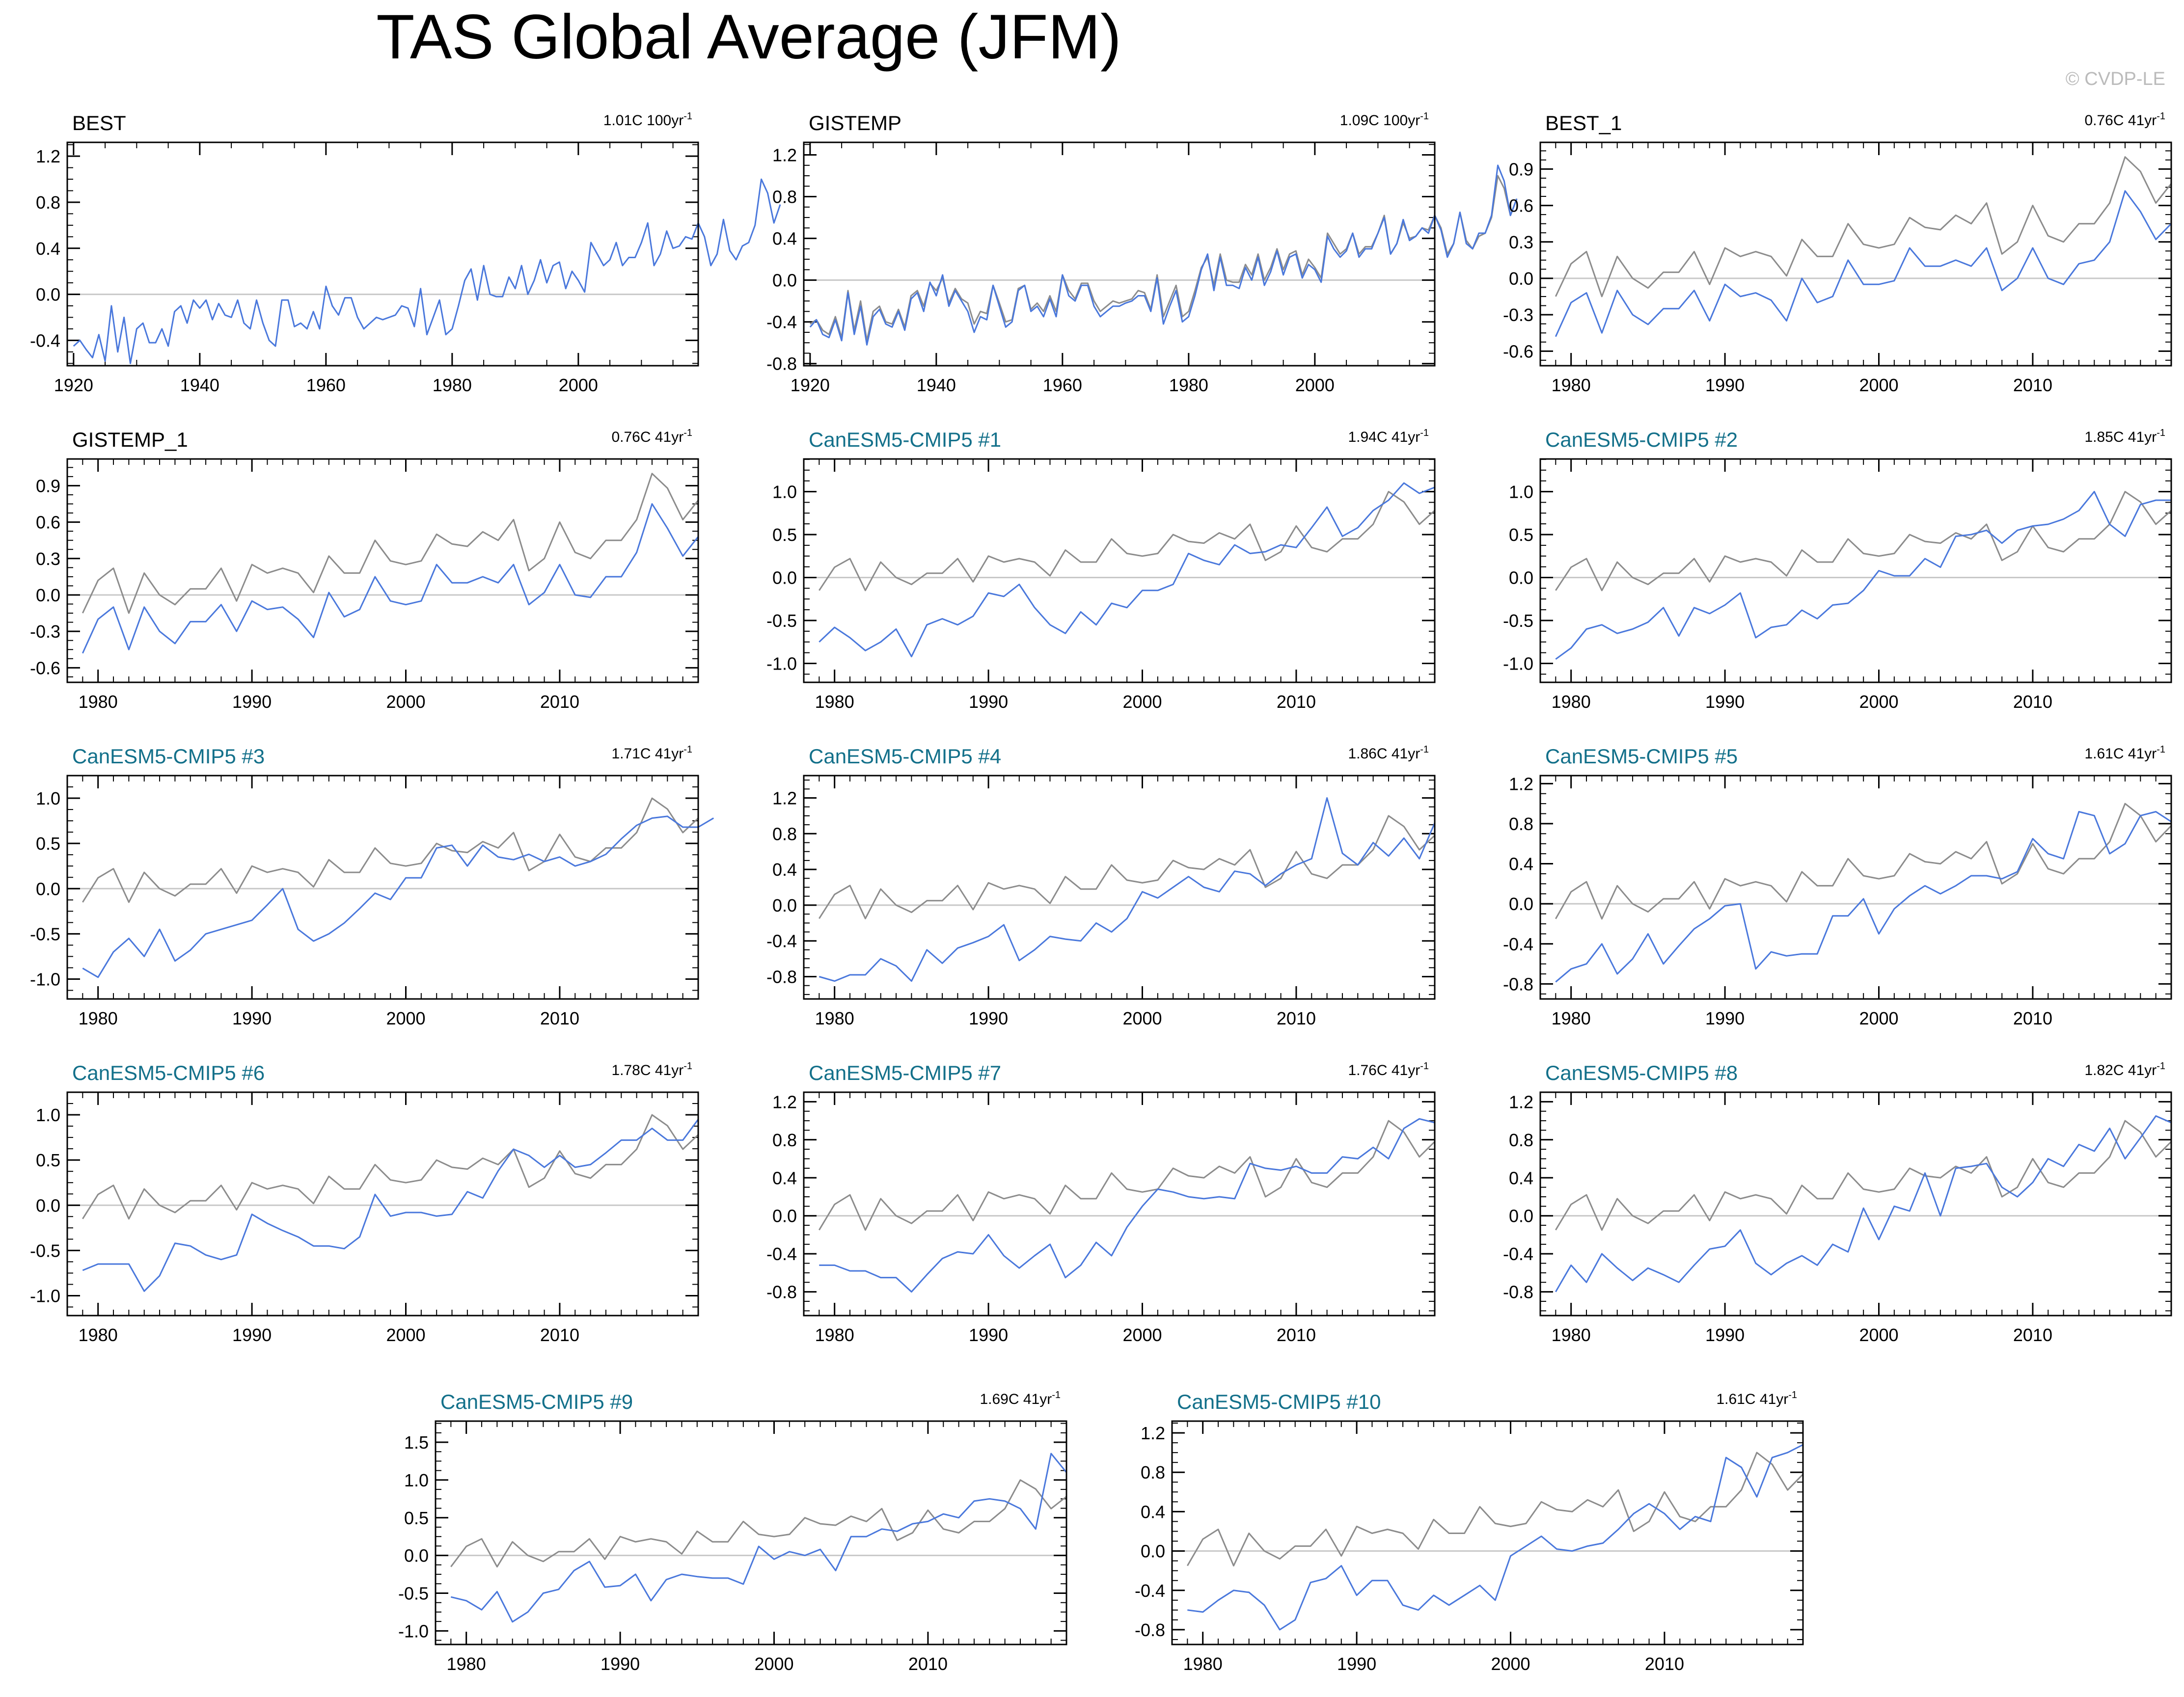  What do you see at coordinates (199, 385) in the screenshot?
I see `x-tick-label: 1940` at bounding box center [199, 385].